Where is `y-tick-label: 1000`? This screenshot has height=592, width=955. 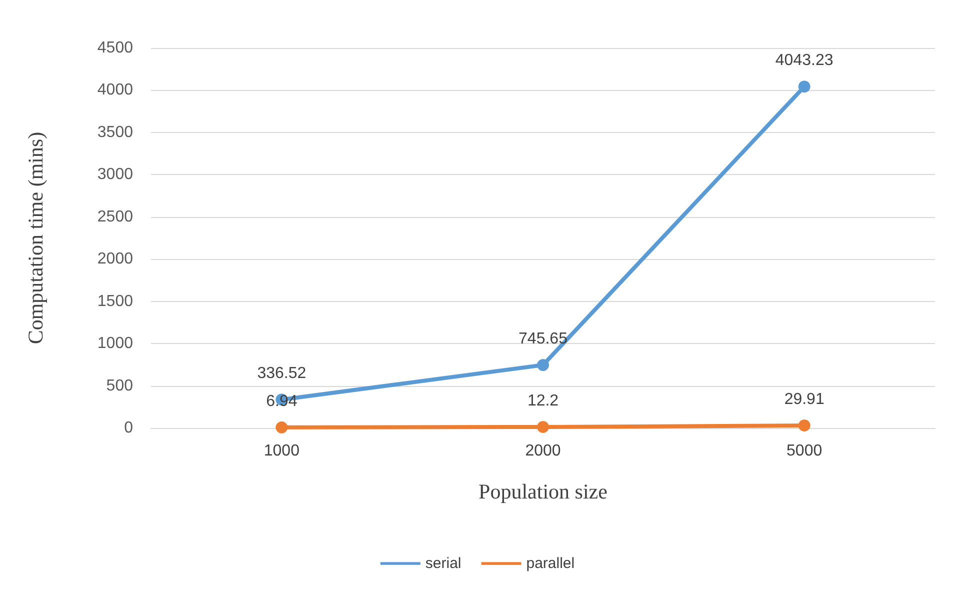
y-tick-label: 1000 is located at coordinates (115, 343).